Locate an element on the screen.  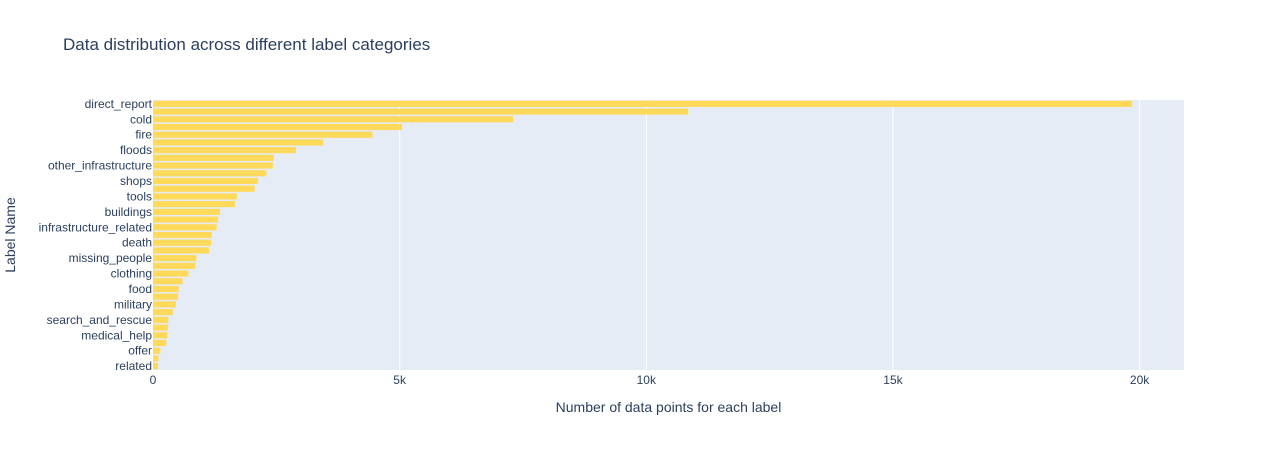
y-tick-label: buildings is located at coordinates (128, 212).